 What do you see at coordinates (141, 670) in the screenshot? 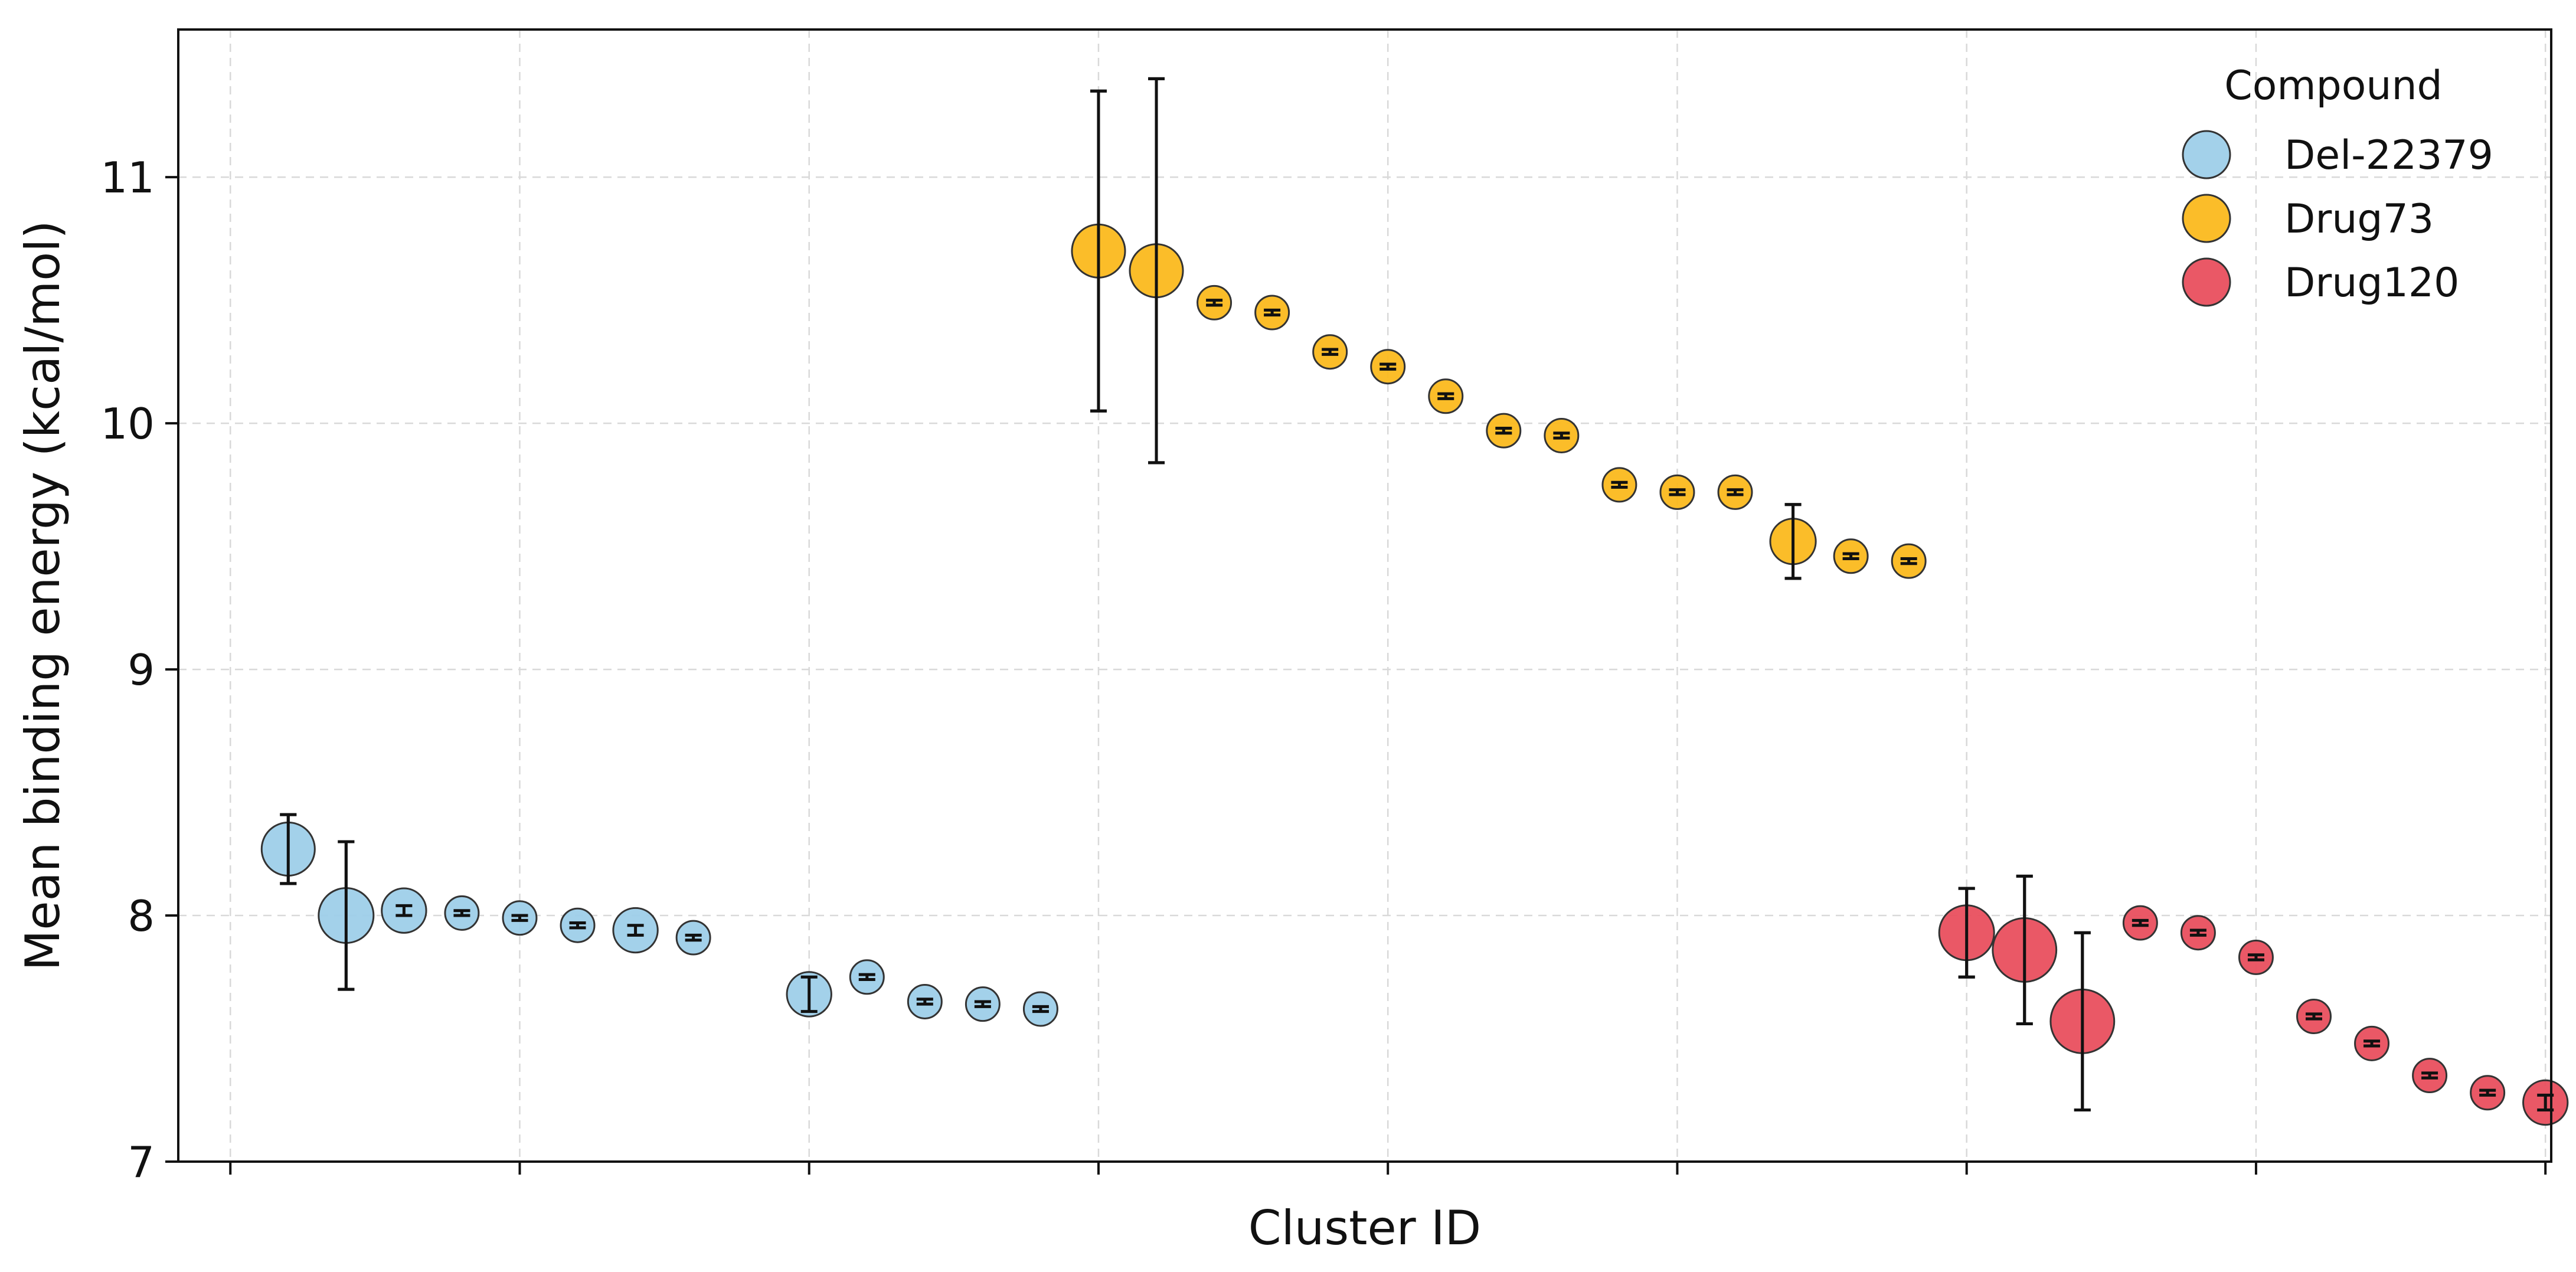
I see `y-tick-label: 9` at bounding box center [141, 670].